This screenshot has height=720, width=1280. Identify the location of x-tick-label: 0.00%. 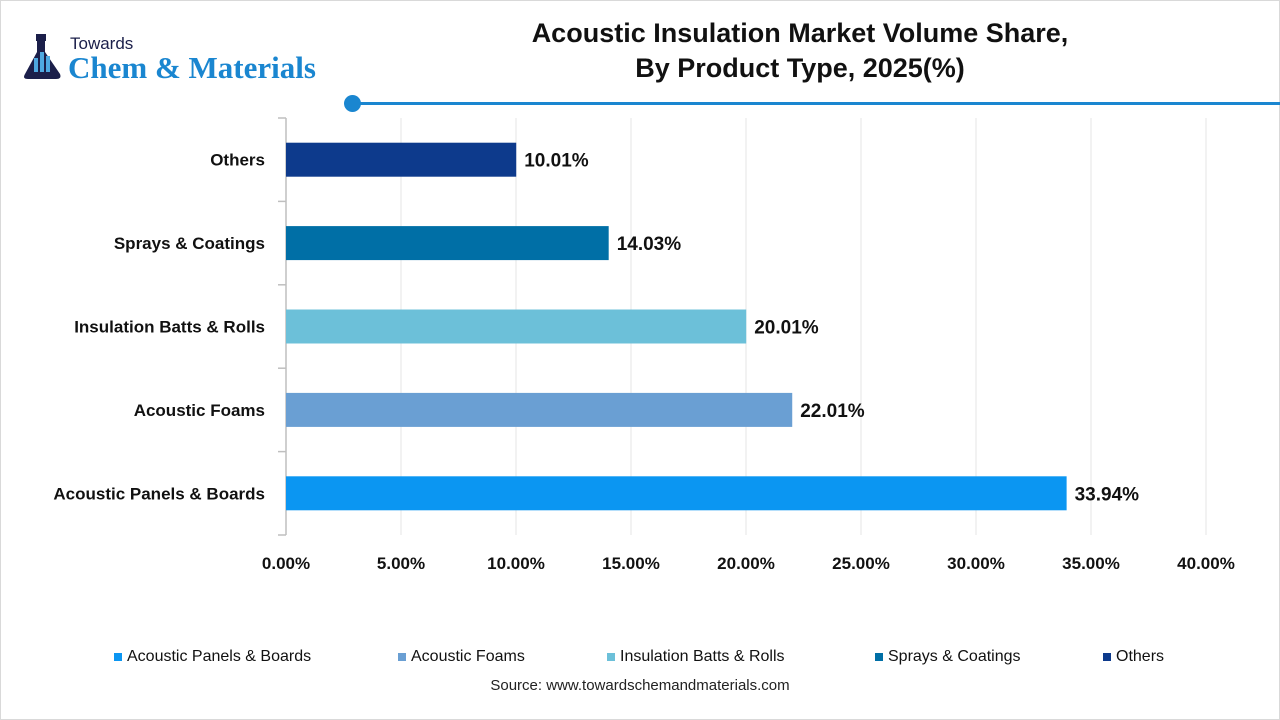
(286, 563).